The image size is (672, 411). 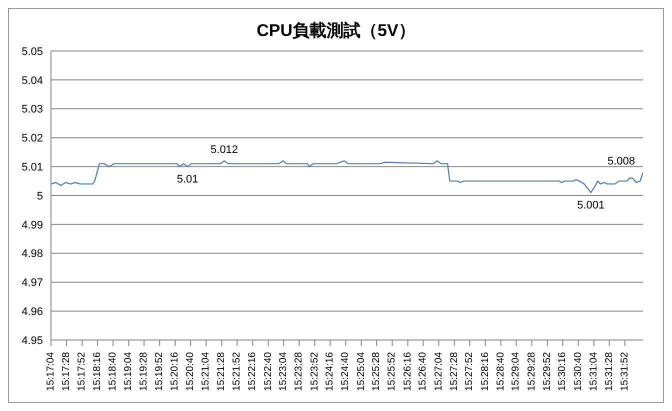 I want to click on x-tick-label: 15:24:40, so click(x=346, y=371).